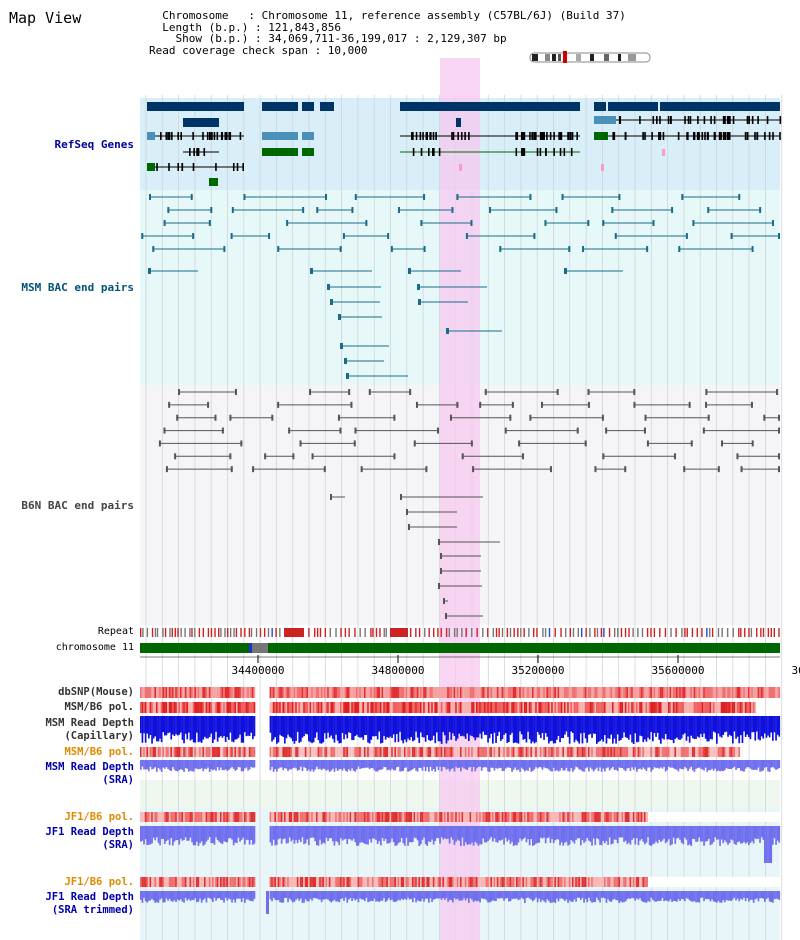 The image size is (800, 940). Describe the element at coordinates (99, 707) in the screenshot. I see `msm-b6-pol-label: MSM/B6 pol.` at that location.